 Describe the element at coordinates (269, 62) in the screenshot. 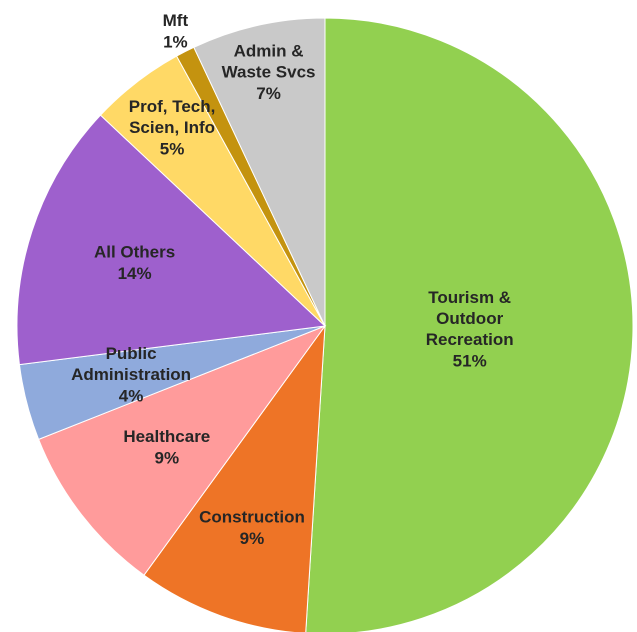

I see `slice-label: Admin & Waste Svcs` at that location.